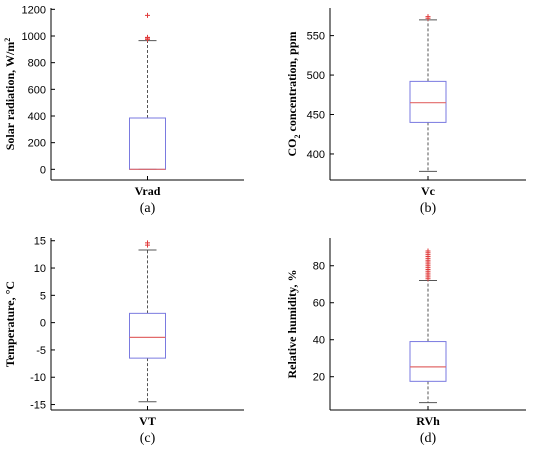  I want to click on y-axis-label-main: Temperature, °C, so click(10, 324).